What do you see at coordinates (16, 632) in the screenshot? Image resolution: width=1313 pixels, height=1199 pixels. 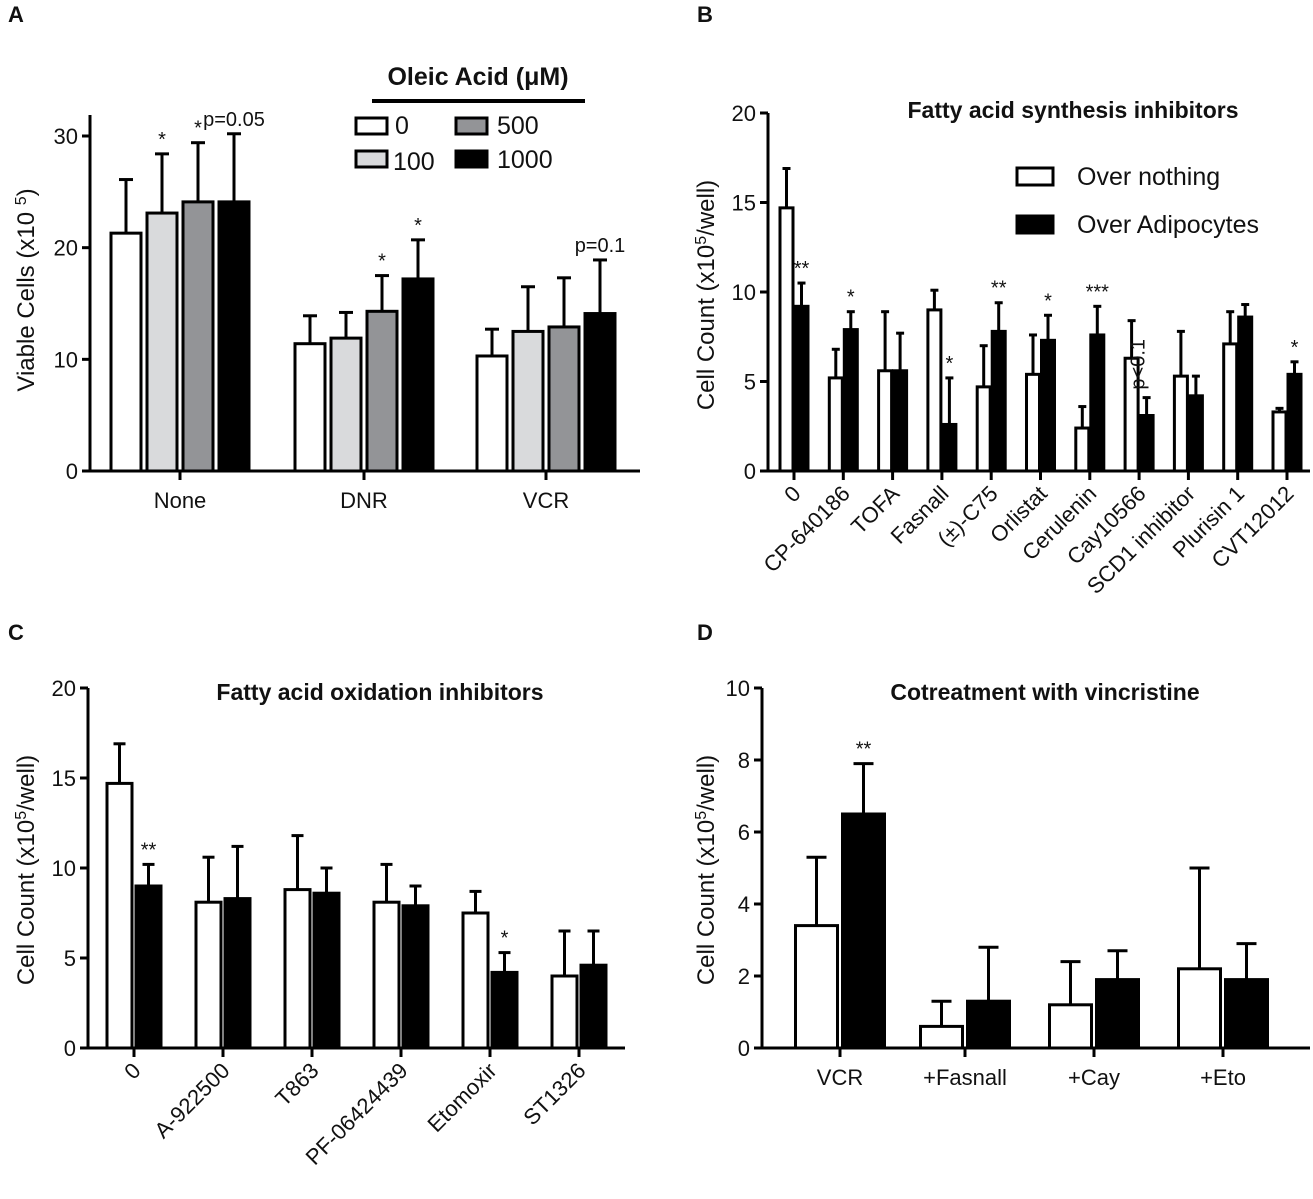 I see `panel-letter: C` at bounding box center [16, 632].